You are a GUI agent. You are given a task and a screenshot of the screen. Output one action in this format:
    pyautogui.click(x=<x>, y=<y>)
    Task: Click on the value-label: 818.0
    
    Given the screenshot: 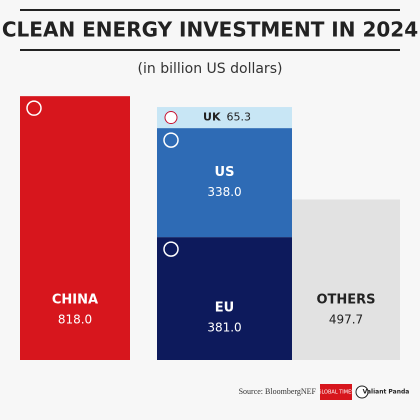 What is the action you would take?
    pyautogui.click(x=75, y=320)
    